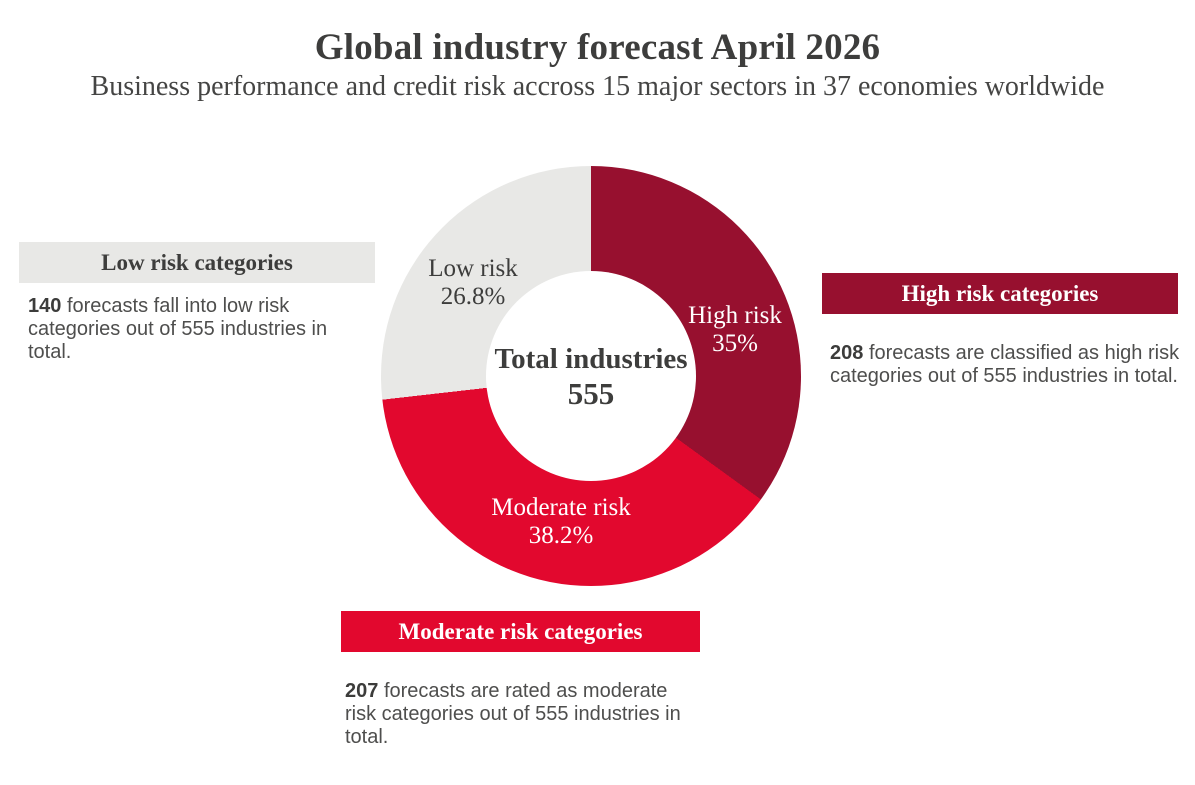 Image resolution: width=1195 pixels, height=785 pixels. I want to click on segment-label-moderate-risk: Moderate risk 38.2%, so click(561, 522).